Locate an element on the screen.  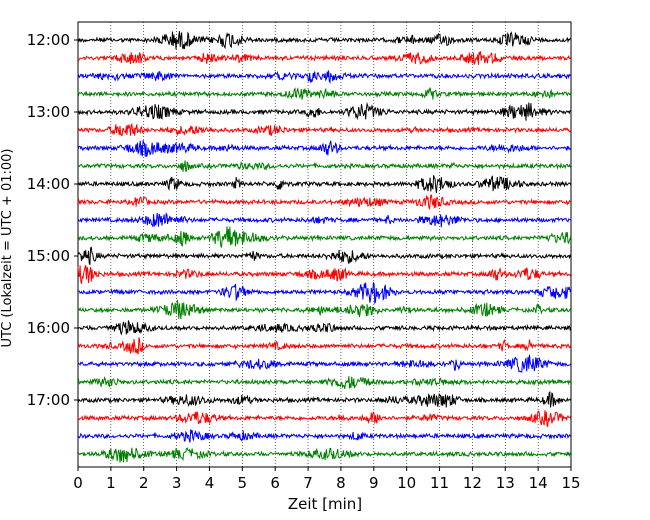
x-tick-label: 11 is located at coordinates (439, 483).